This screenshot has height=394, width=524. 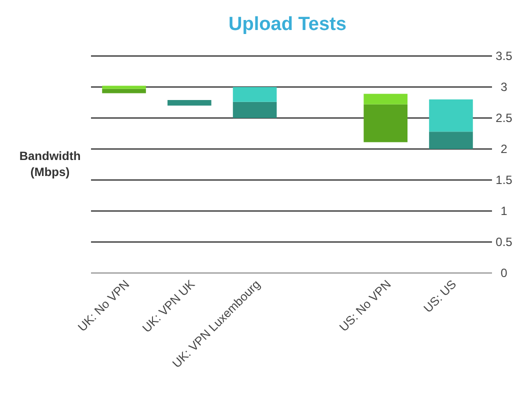 What do you see at coordinates (103, 305) in the screenshot?
I see `x-tick-label: UK: No VPN` at bounding box center [103, 305].